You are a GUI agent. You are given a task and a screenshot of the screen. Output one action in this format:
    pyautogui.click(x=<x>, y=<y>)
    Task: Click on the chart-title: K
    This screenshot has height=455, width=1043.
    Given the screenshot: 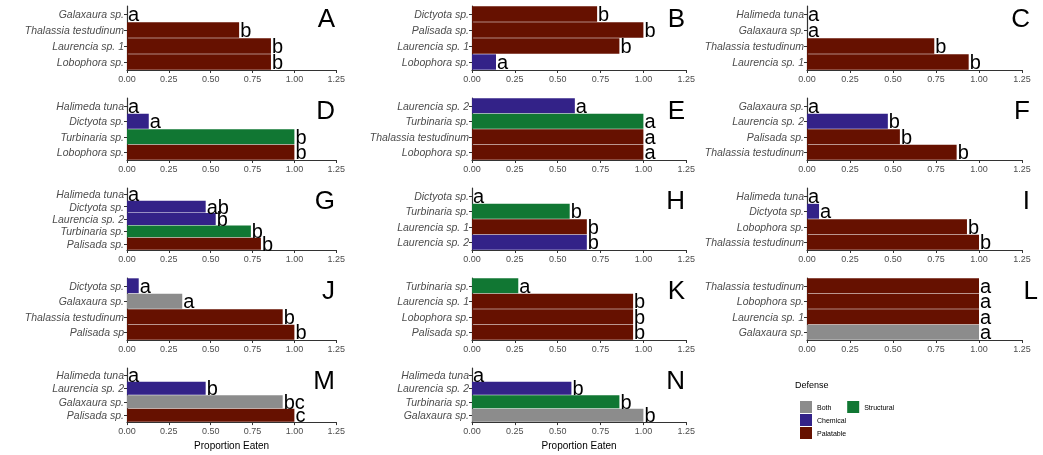 What is the action you would take?
    pyautogui.click(x=676, y=290)
    